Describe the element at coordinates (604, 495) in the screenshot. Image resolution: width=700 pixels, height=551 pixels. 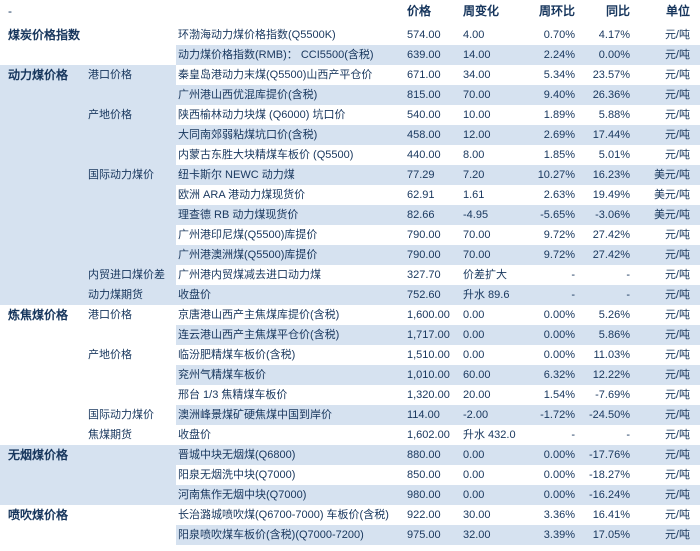
I see `cell-yoy-percent: -16.24%` at that location.